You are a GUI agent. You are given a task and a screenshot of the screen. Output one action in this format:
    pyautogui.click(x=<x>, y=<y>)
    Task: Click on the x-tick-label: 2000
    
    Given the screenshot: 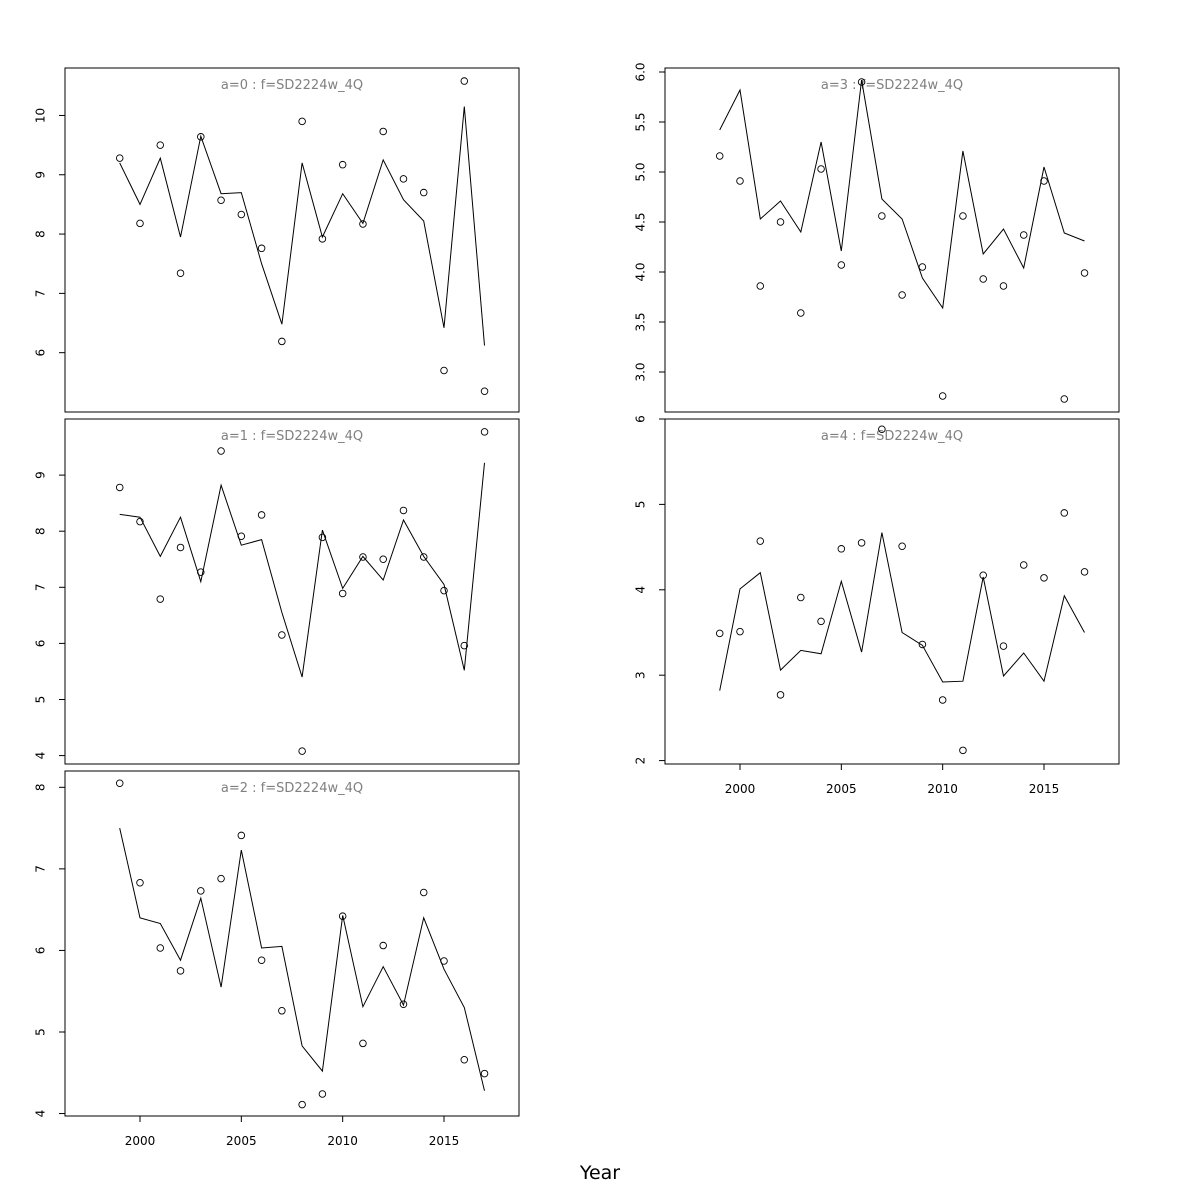 What is the action you would take?
    pyautogui.click(x=740, y=789)
    